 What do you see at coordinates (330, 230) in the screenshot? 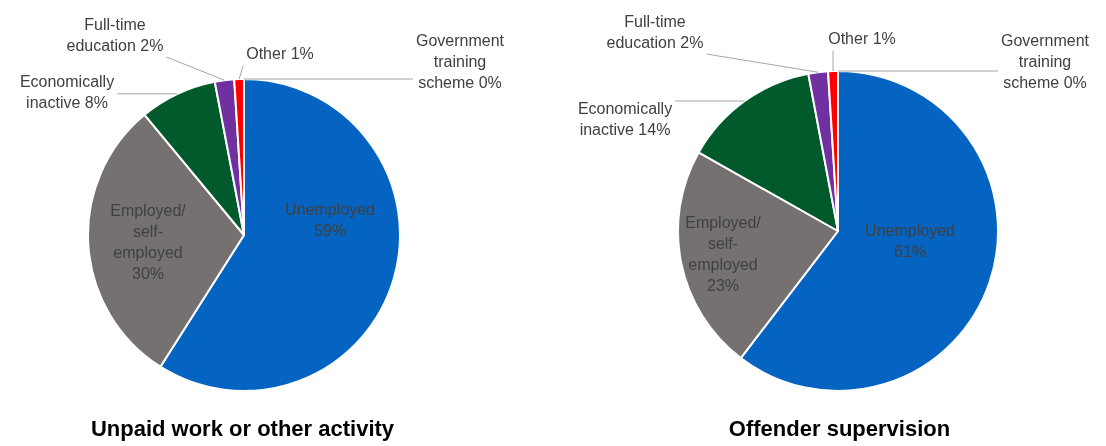
I see `data-label: 59%` at bounding box center [330, 230].